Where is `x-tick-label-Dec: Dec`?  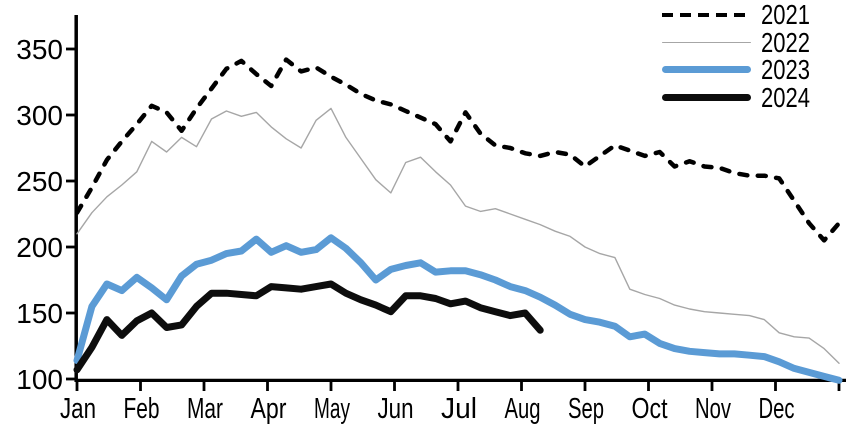 x-tick-label-Dec: Dec is located at coordinates (777, 409).